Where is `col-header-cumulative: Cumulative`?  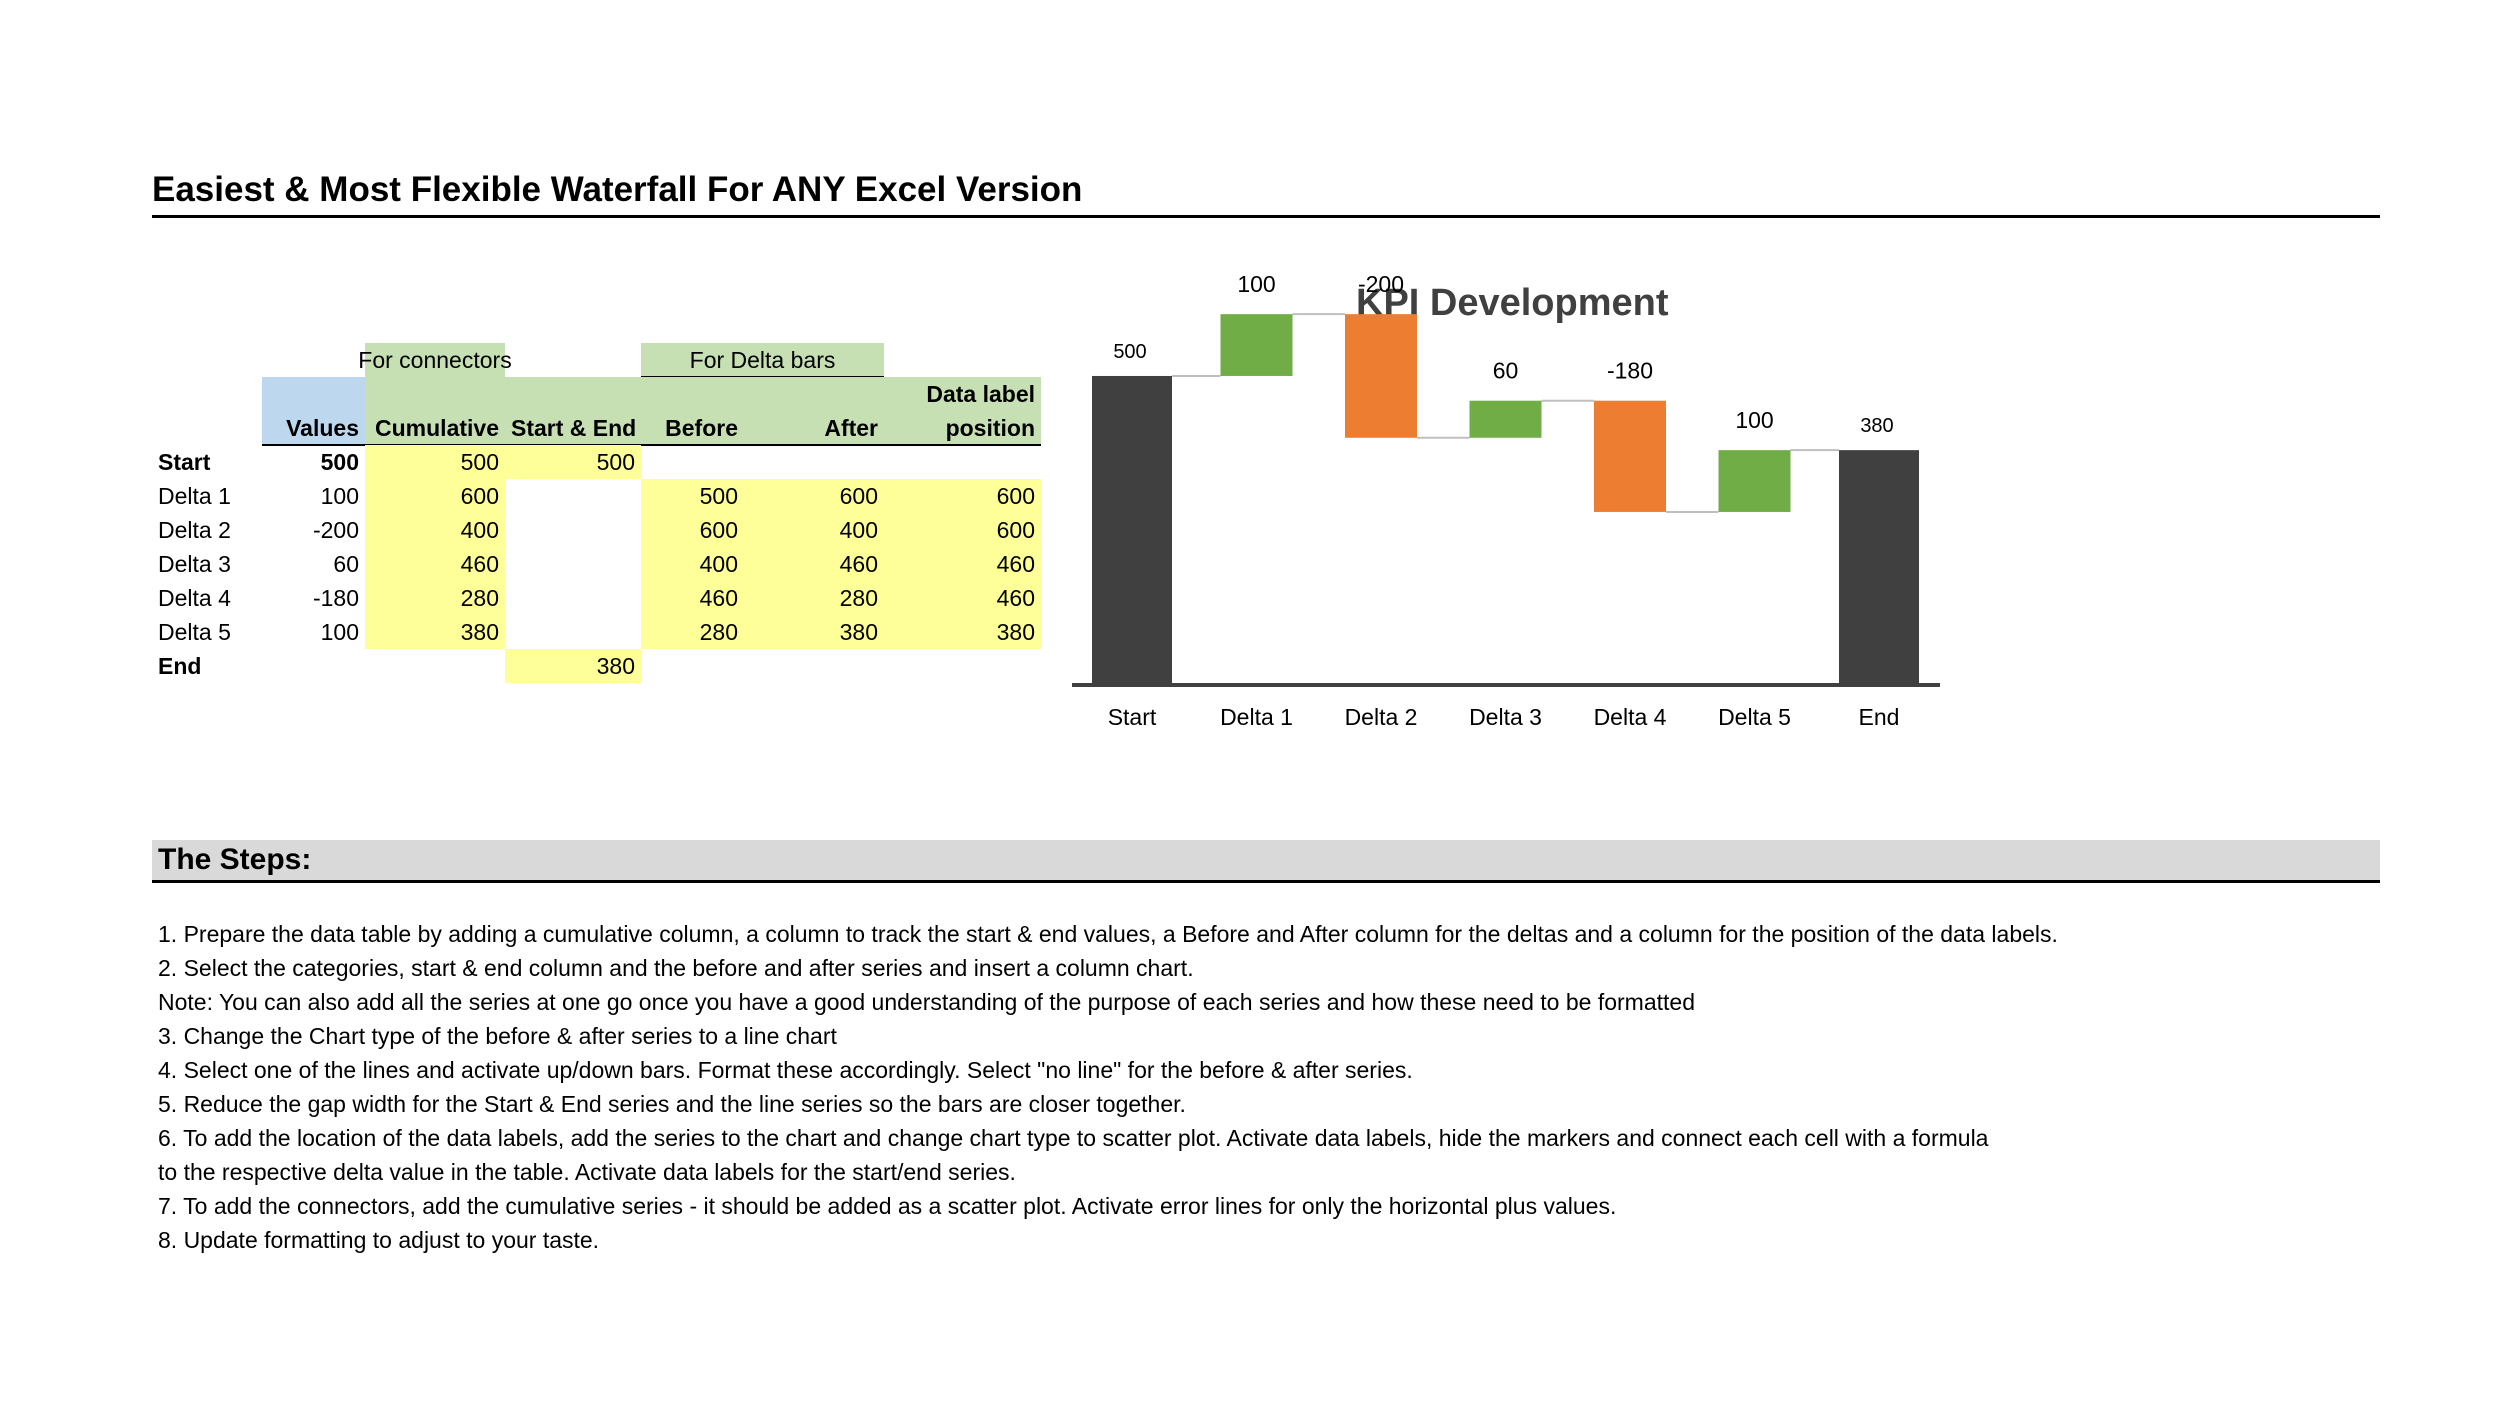
col-header-cumulative: Cumulative is located at coordinates (437, 428).